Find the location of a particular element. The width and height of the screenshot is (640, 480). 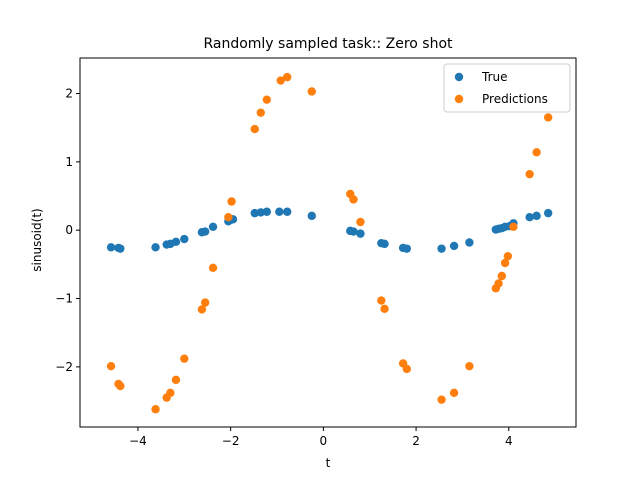

legend: True Predictions is located at coordinates (507, 88).